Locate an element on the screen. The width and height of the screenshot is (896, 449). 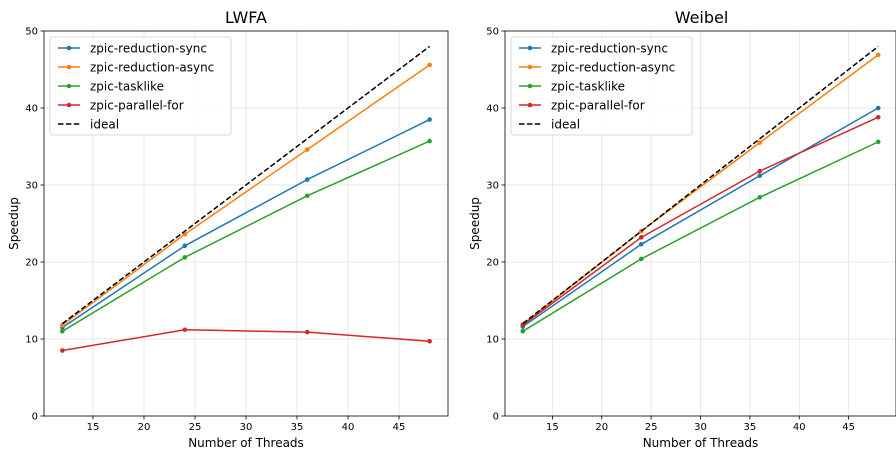
series-line-zpic-parallel-for is located at coordinates (246, 340).